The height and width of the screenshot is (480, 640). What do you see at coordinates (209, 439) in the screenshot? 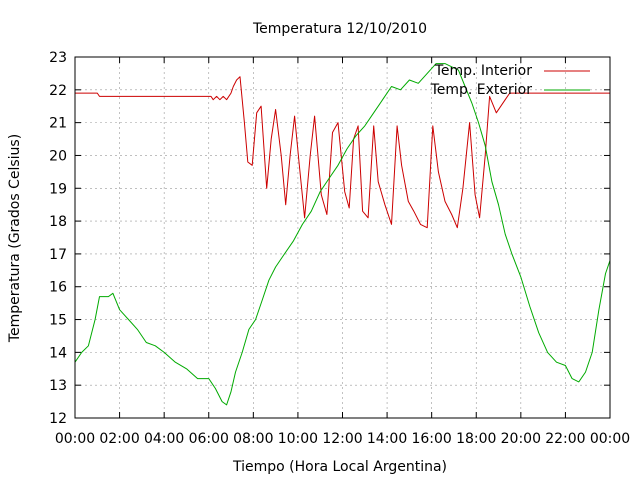
I see `x-tick-label: 06:00` at bounding box center [209, 439].